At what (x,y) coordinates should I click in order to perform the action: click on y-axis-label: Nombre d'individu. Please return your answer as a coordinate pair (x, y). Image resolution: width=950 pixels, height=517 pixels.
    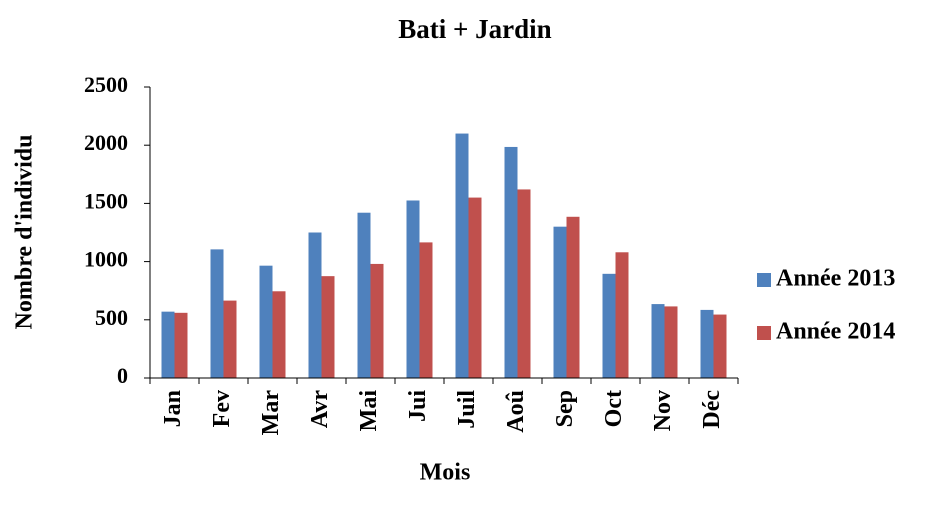
    Looking at the image, I should click on (25, 232).